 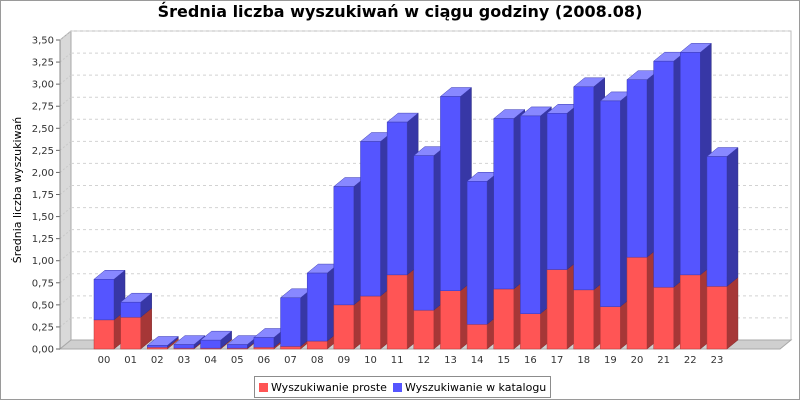 What do you see at coordinates (65, 190) in the screenshot?
I see `plot-left-wall` at bounding box center [65, 190].